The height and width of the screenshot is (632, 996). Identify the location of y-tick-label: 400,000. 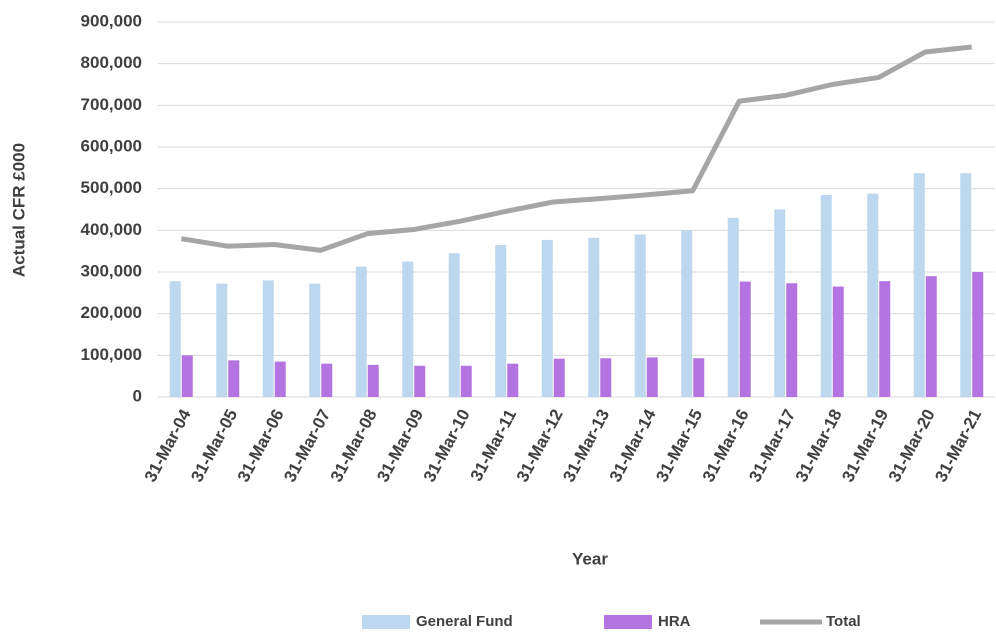
(111, 229).